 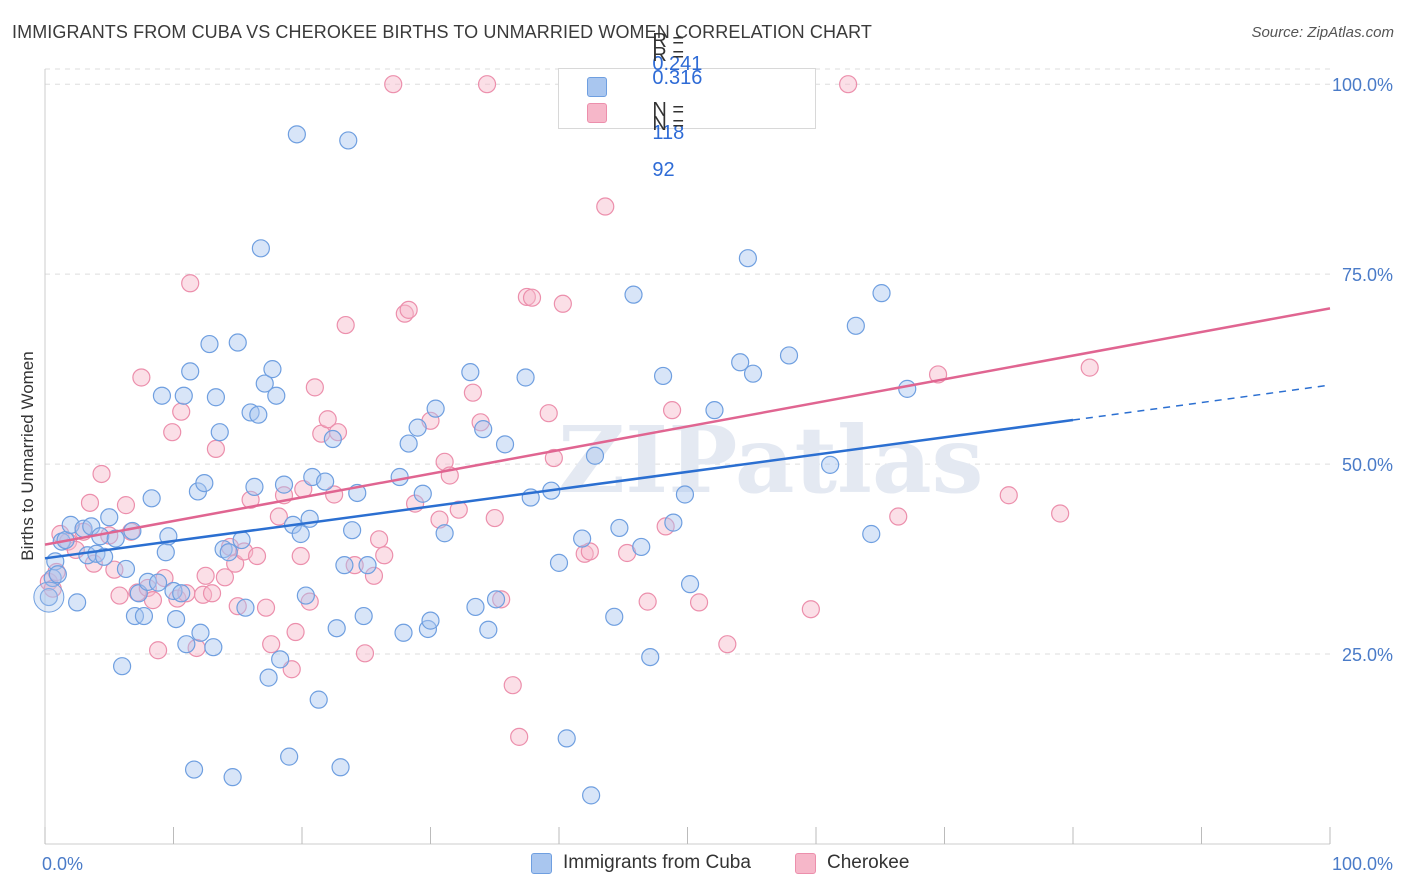 I want to click on r-value-cuba: 0.241, so click(x=677, y=63).